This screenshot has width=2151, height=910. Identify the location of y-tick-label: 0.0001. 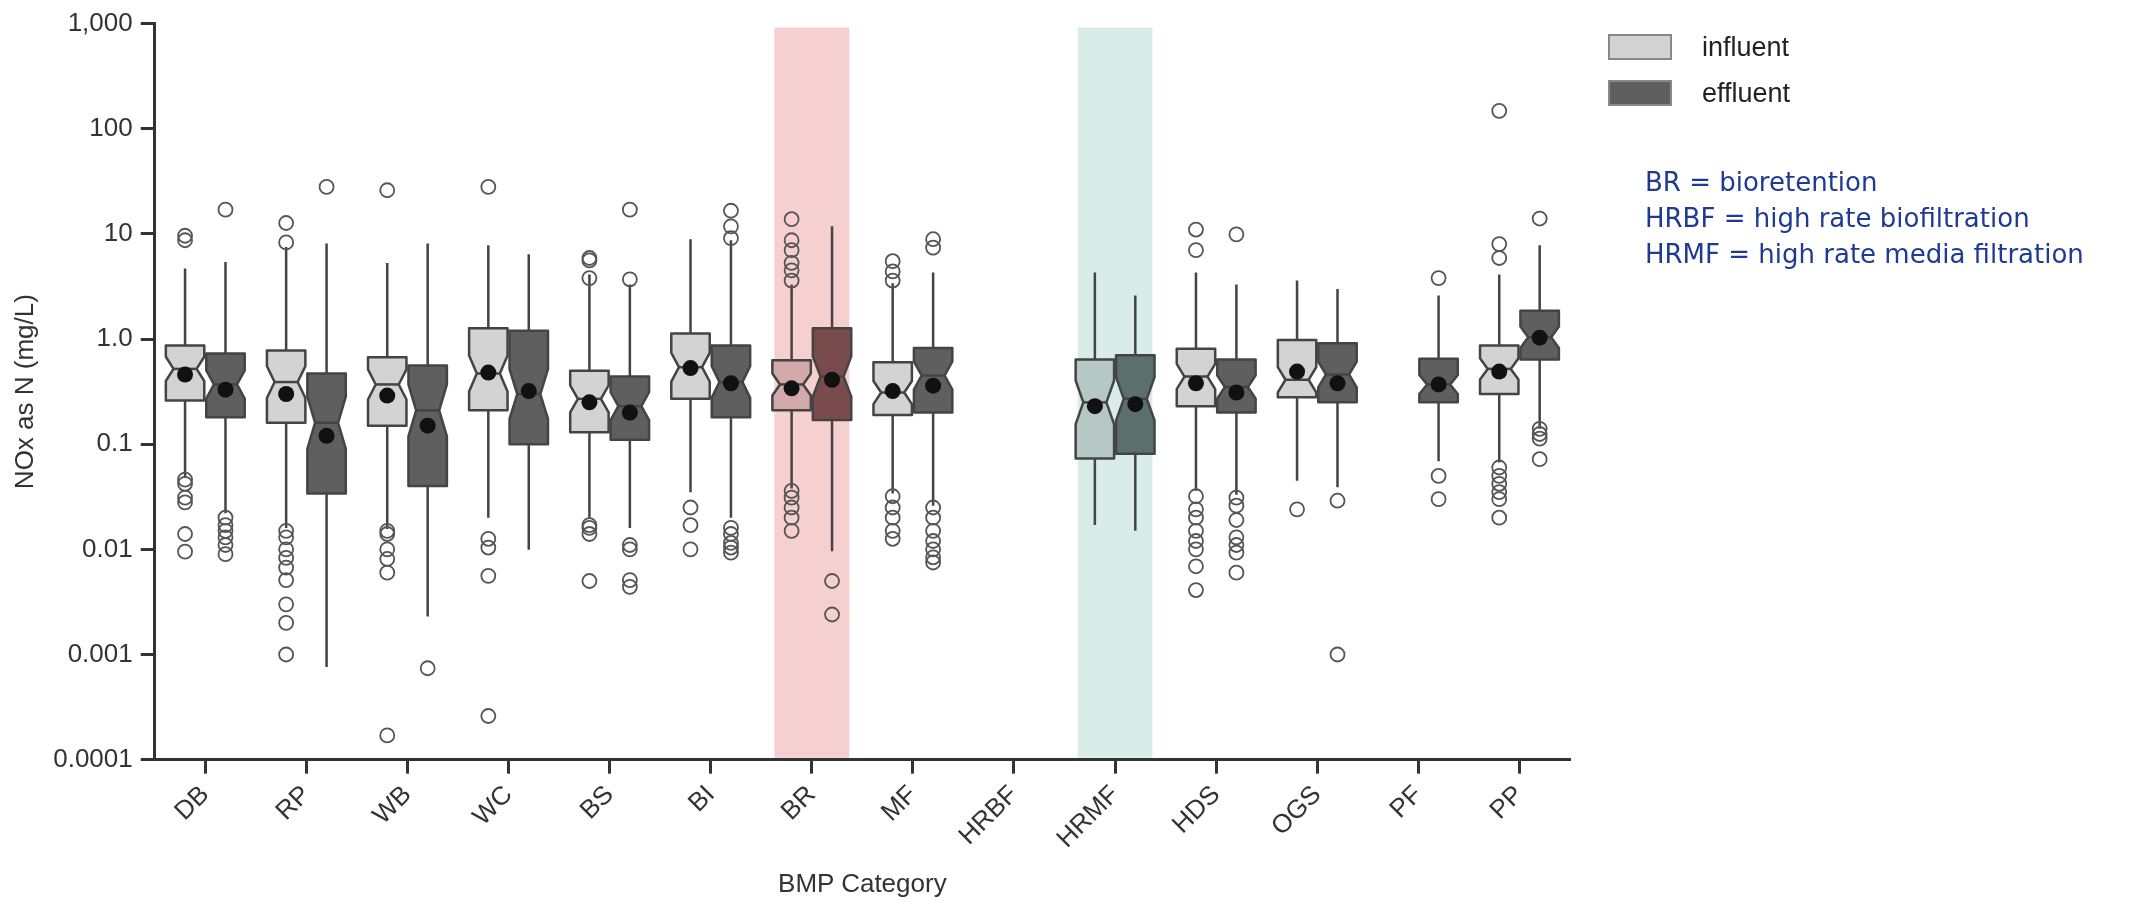
(93, 757).